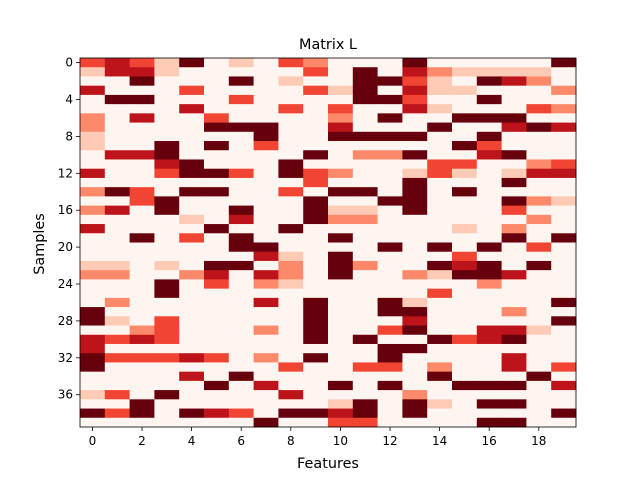  I want to click on y-tick-label: 0, so click(69, 63).